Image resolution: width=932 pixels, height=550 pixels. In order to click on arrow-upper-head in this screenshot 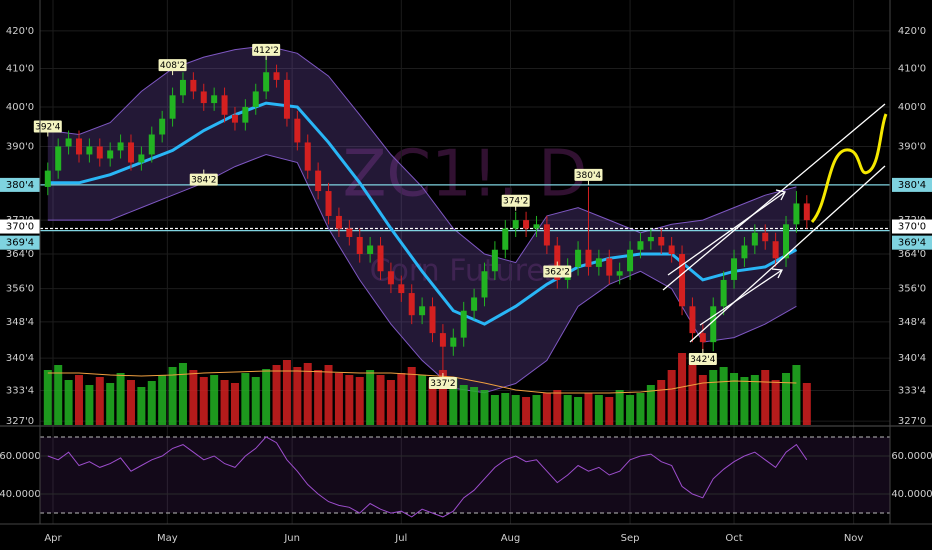, I will do `click(780, 195)`.